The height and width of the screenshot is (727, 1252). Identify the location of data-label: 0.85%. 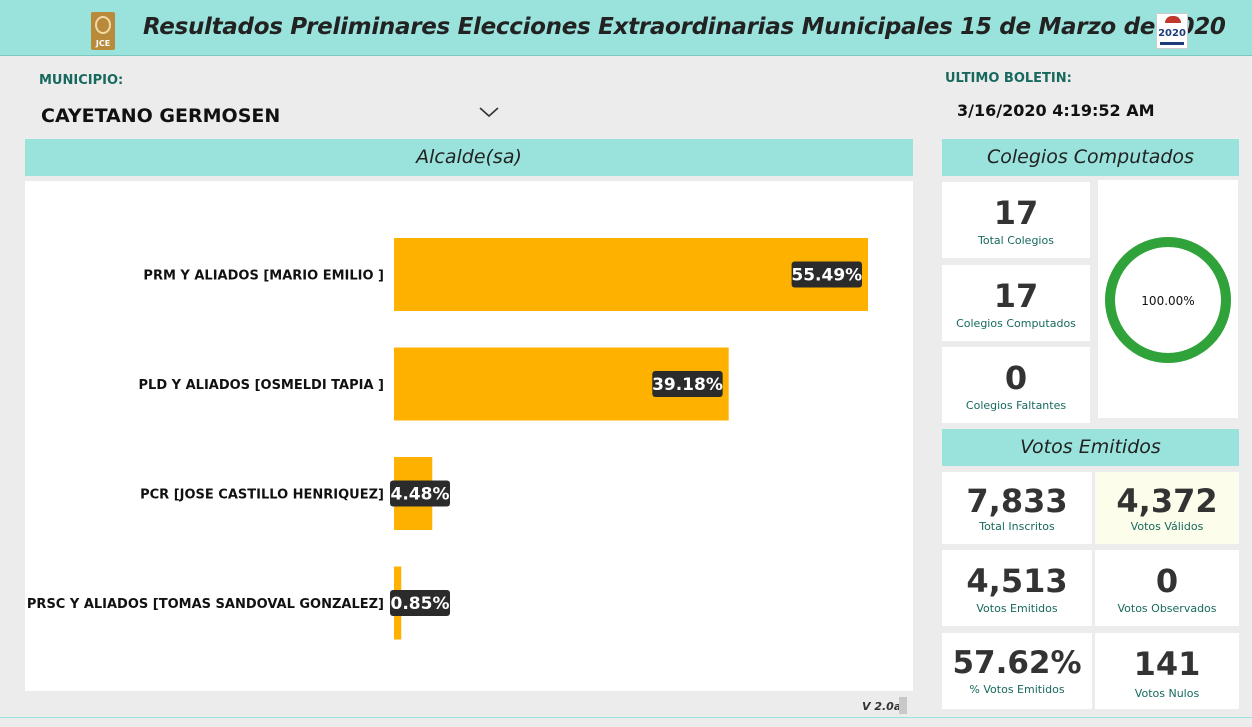
(420, 604).